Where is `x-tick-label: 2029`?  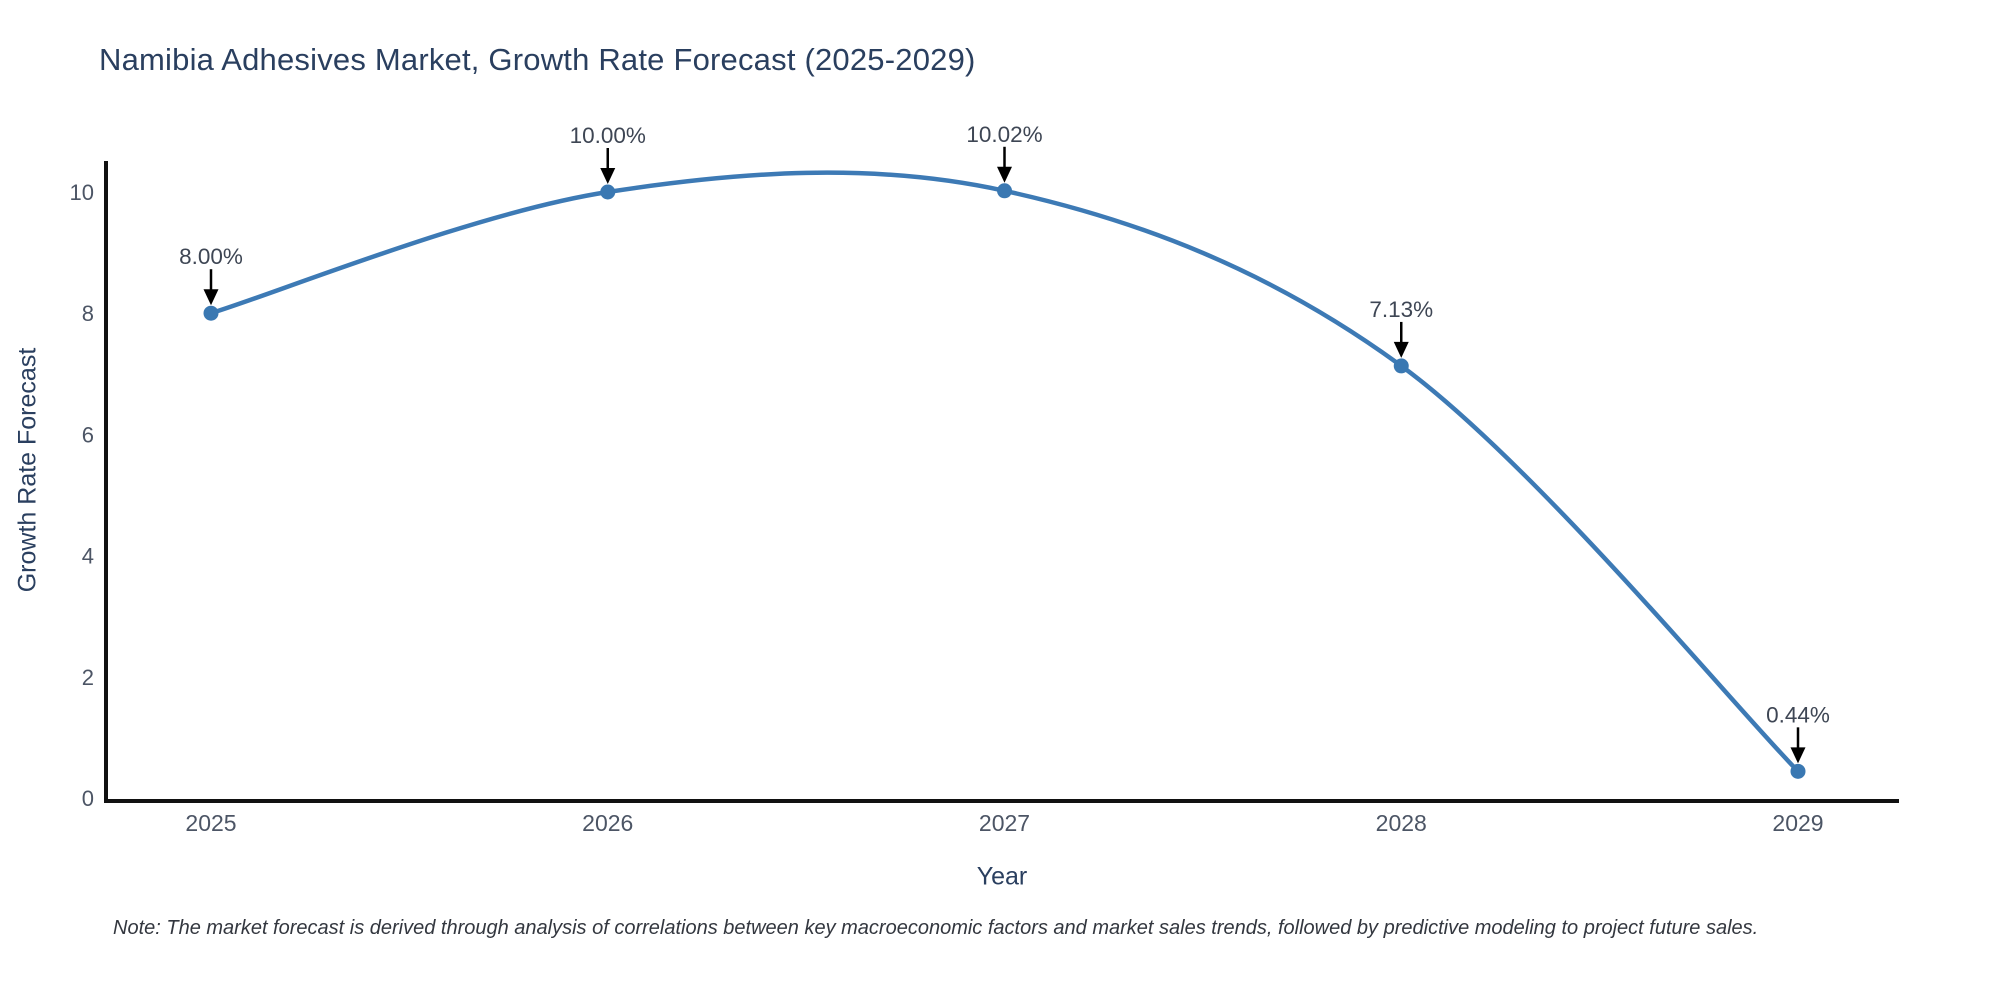
x-tick-label: 2029 is located at coordinates (1797, 823).